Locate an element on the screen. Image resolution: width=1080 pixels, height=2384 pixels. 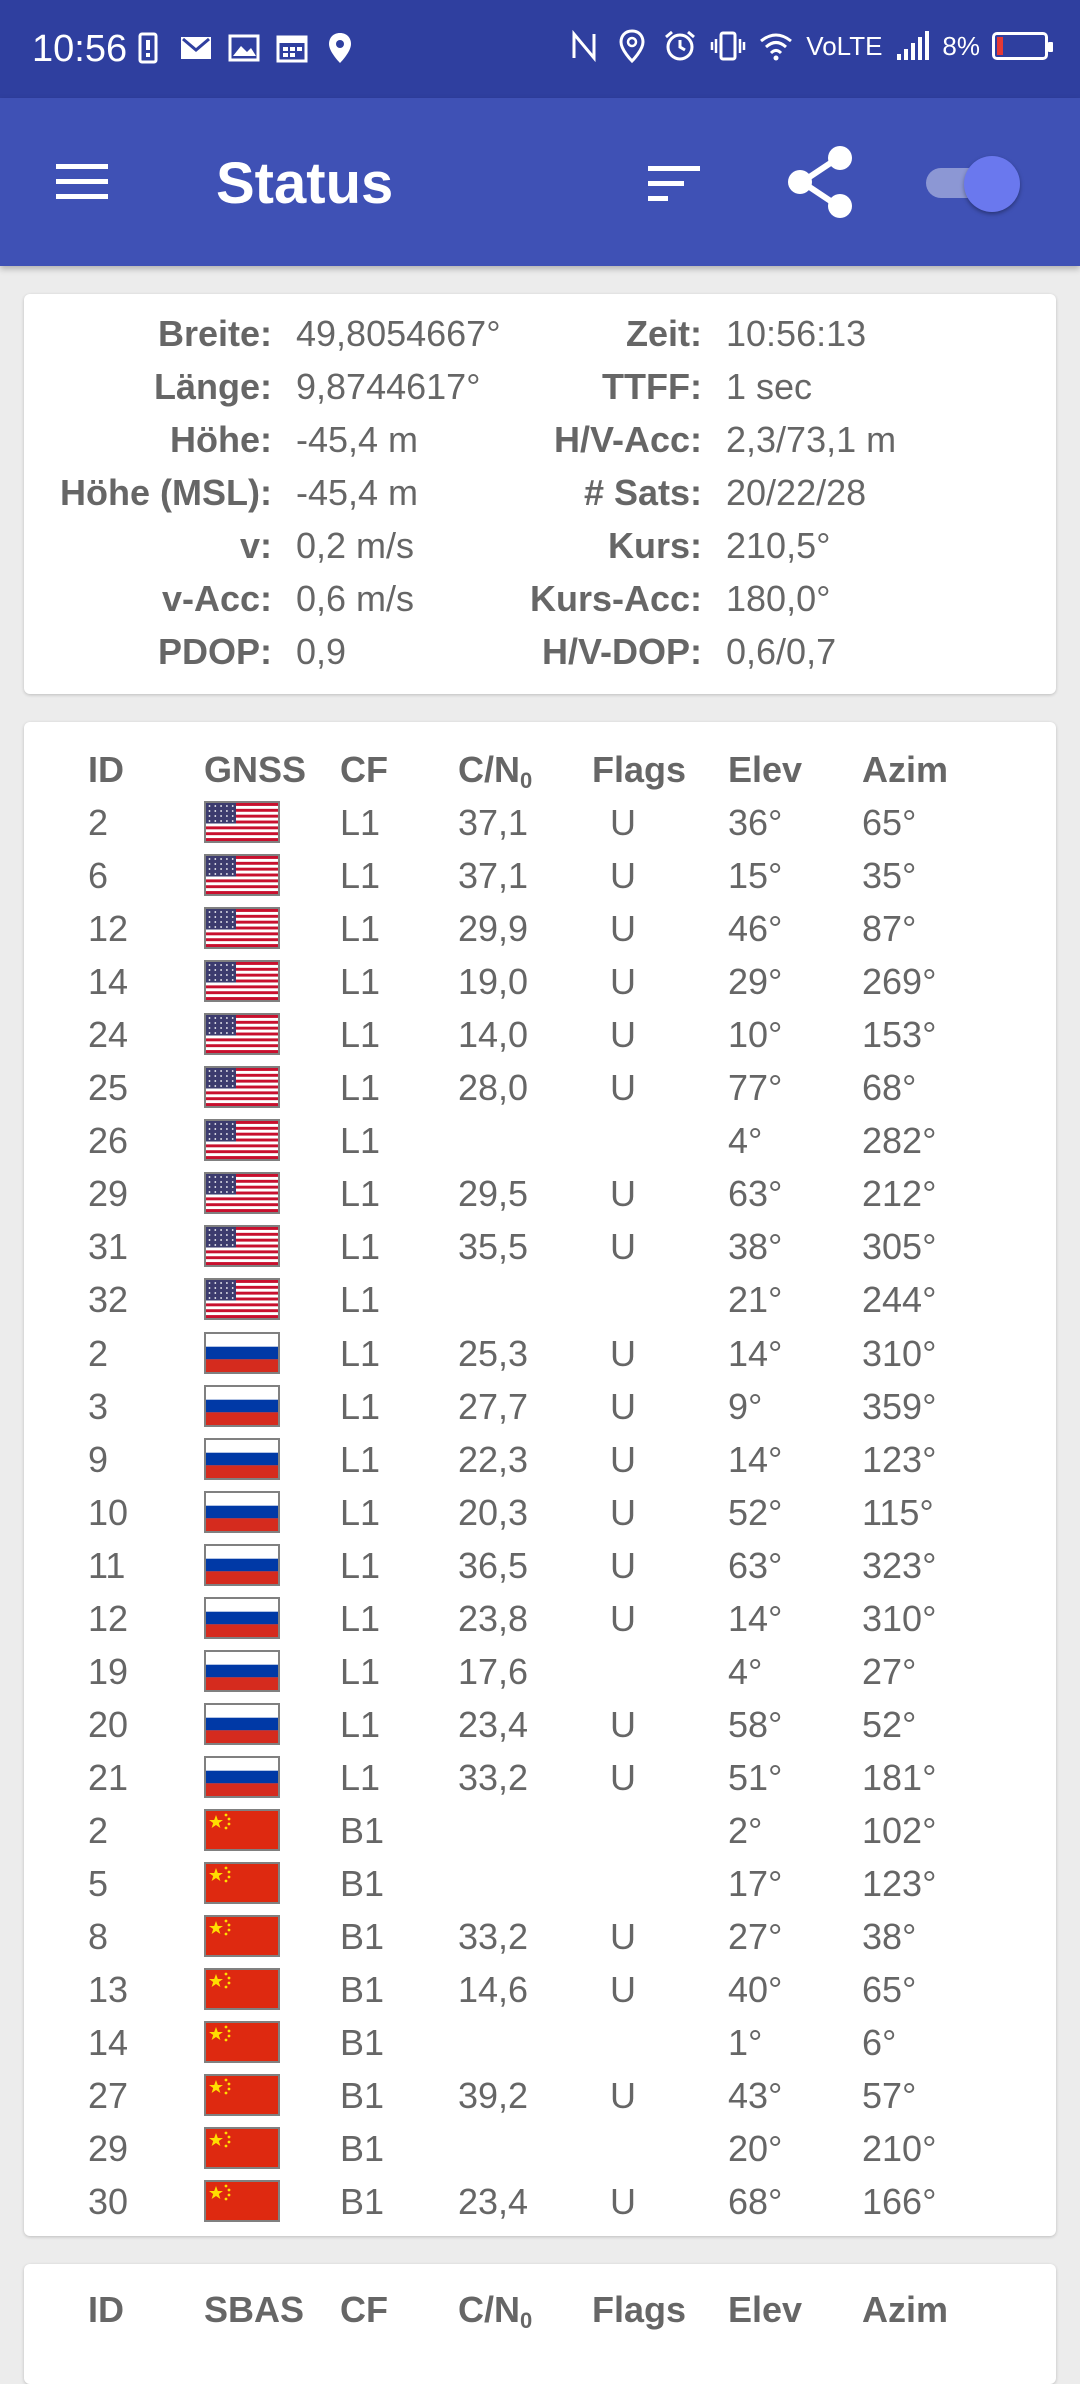
table-row: 21 L1 33,2 U 51° 181° is located at coordinates (540, 1777).